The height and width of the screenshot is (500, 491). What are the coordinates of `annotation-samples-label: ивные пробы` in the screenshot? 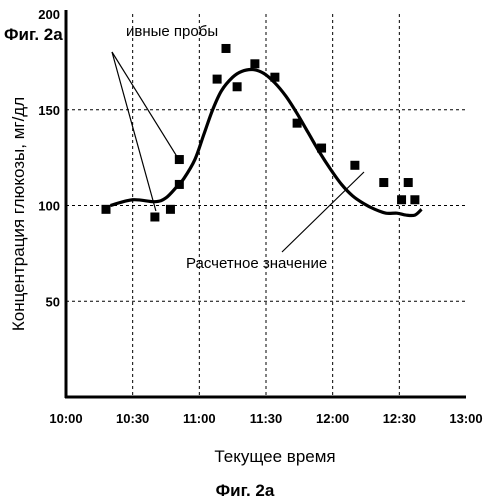 It's located at (172, 31).